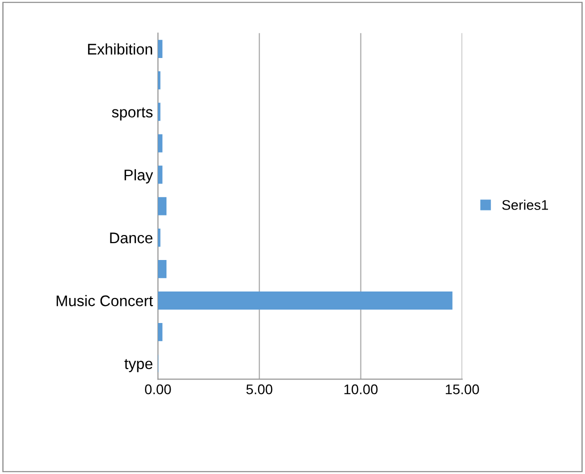 This screenshot has width=585, height=474. What do you see at coordinates (104, 300) in the screenshot?
I see `y-tick-label: Music Concert` at bounding box center [104, 300].